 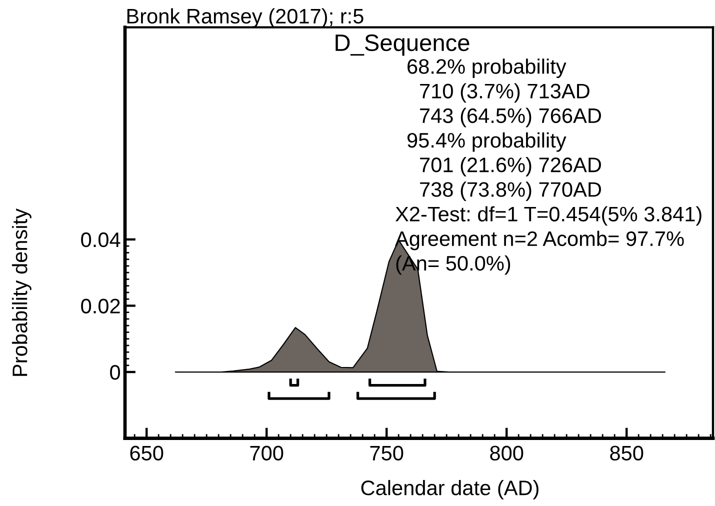 I want to click on chart-title: D_Sequence, so click(x=403, y=45).